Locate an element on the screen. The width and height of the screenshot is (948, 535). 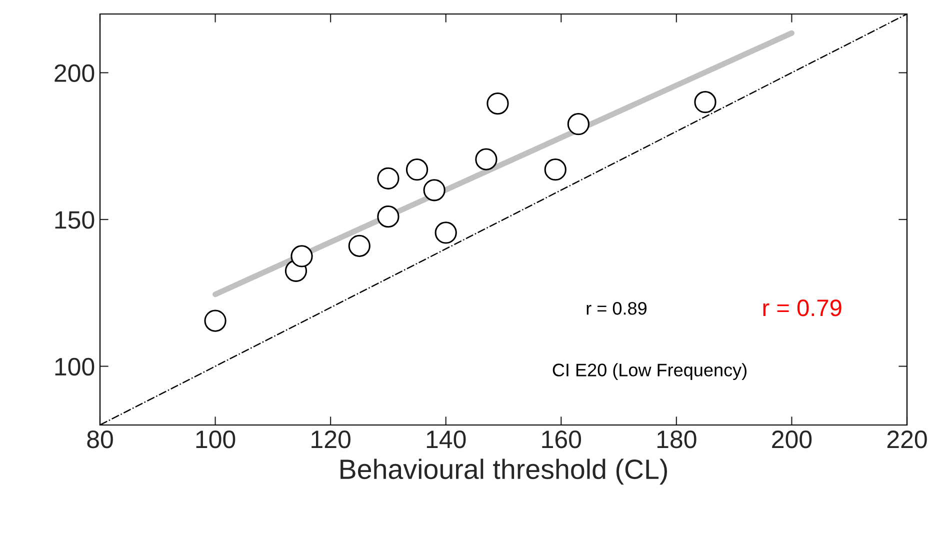
annotation: CI E20 (Low Frequency) is located at coordinates (649, 371).